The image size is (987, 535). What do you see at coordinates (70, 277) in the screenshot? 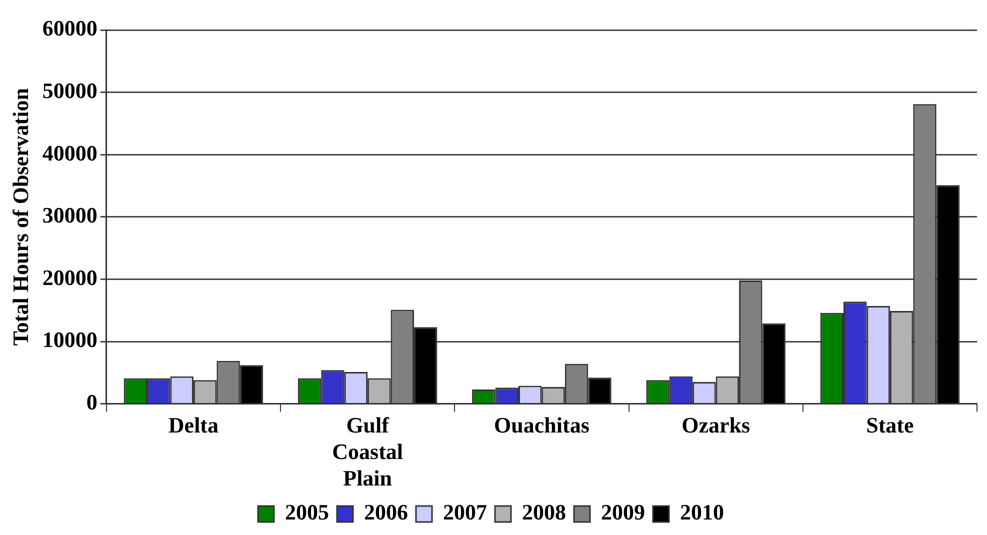
I see `y-tick-label: 20000` at bounding box center [70, 277].